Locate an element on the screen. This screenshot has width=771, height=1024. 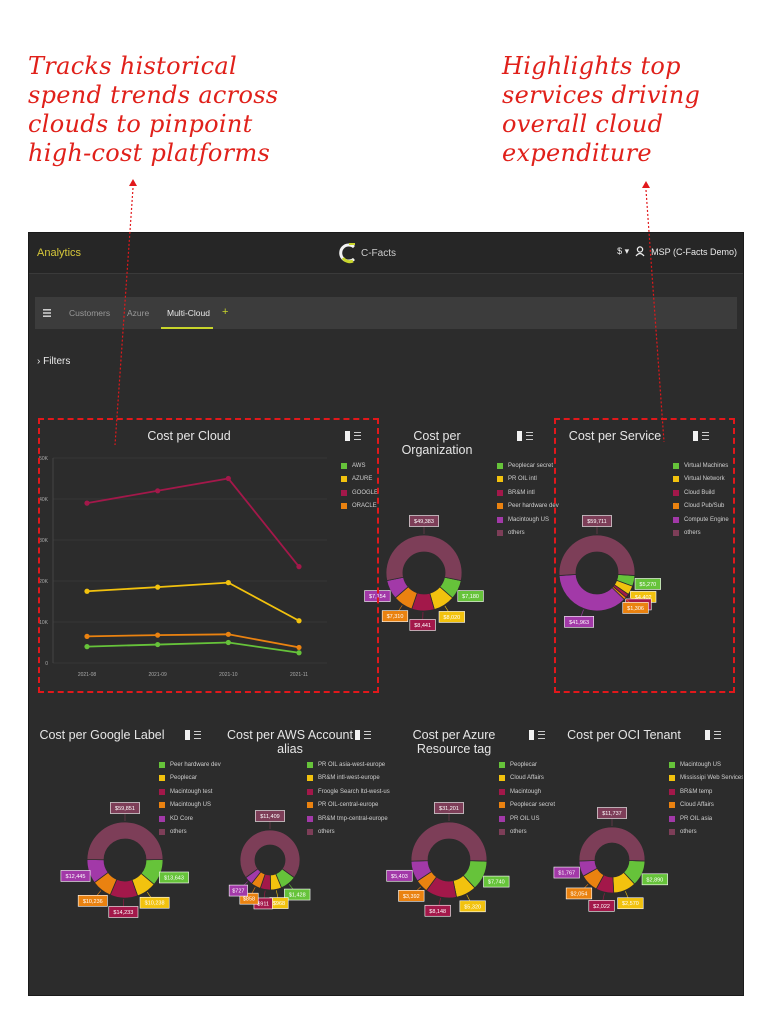
y-tick-label: 20K is located at coordinates (44, 582).